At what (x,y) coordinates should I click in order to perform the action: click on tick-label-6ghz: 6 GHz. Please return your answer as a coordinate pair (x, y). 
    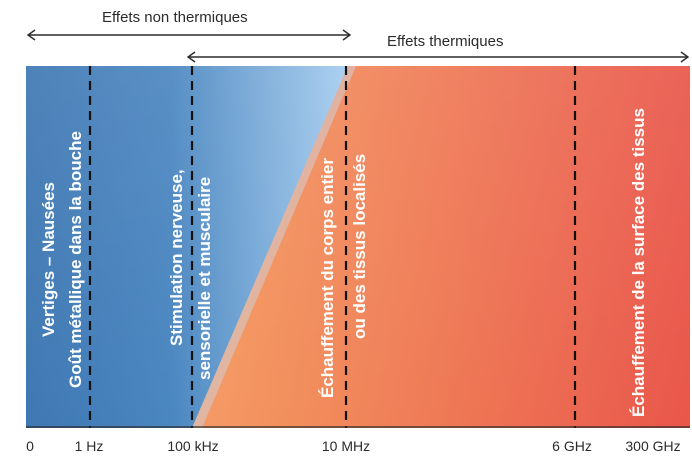
    Looking at the image, I should click on (572, 446).